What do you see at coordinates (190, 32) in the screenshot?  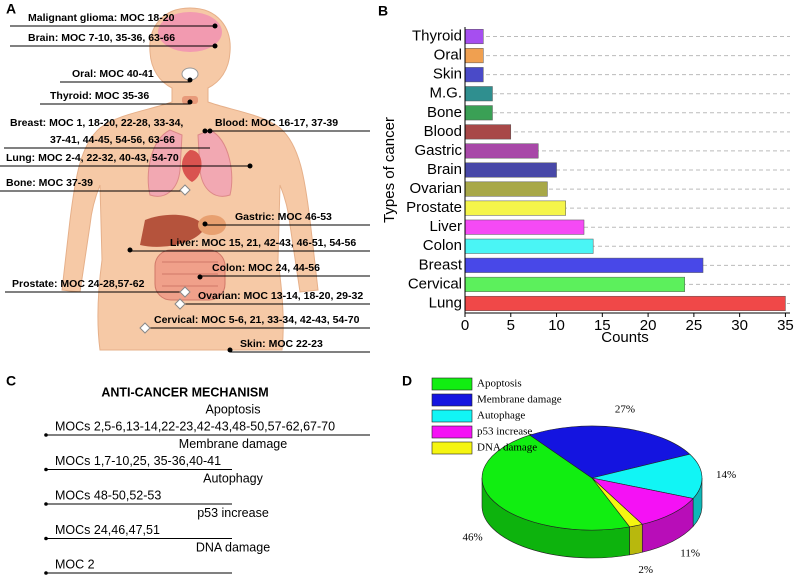 I see `brain` at bounding box center [190, 32].